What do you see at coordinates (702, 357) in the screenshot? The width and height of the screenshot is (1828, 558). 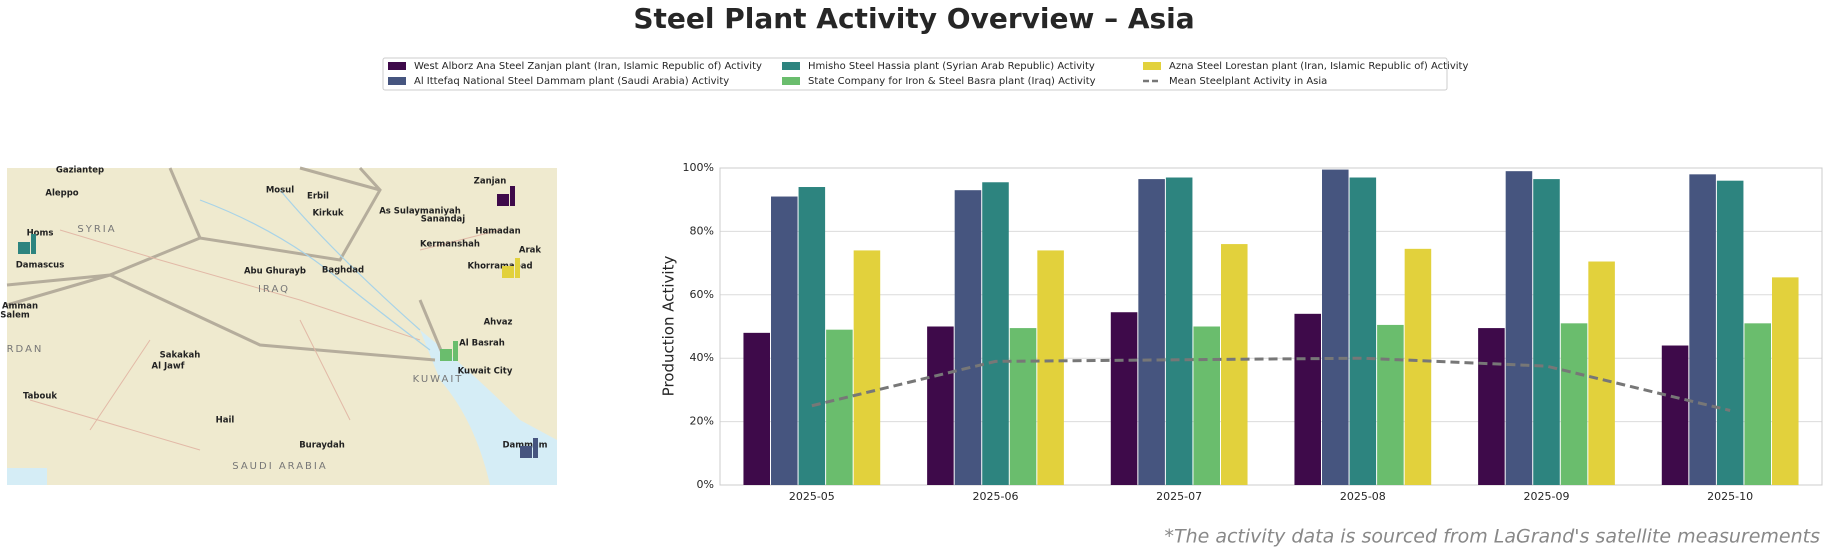 I see `y-tick-label: 40%` at bounding box center [702, 357].